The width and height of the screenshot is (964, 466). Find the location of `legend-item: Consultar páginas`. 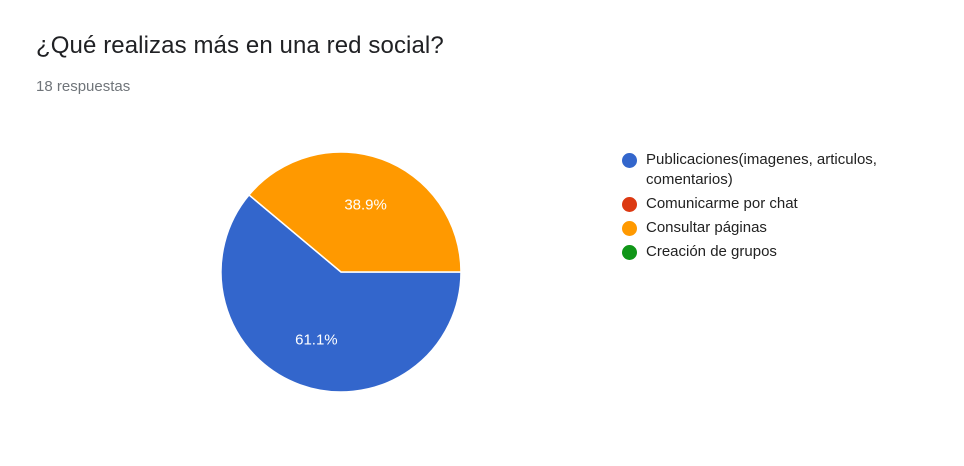

legend-item: Consultar páginas is located at coordinates (782, 228).